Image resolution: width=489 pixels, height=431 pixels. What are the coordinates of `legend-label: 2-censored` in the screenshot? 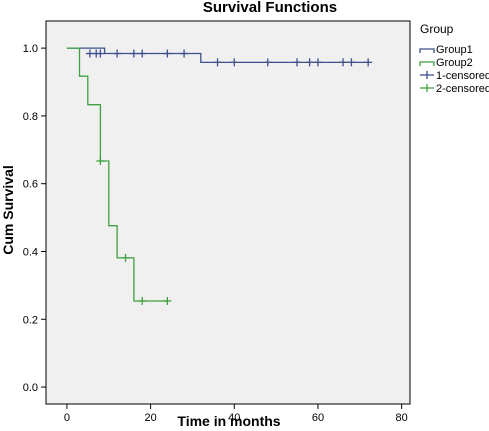 It's located at (462, 89).